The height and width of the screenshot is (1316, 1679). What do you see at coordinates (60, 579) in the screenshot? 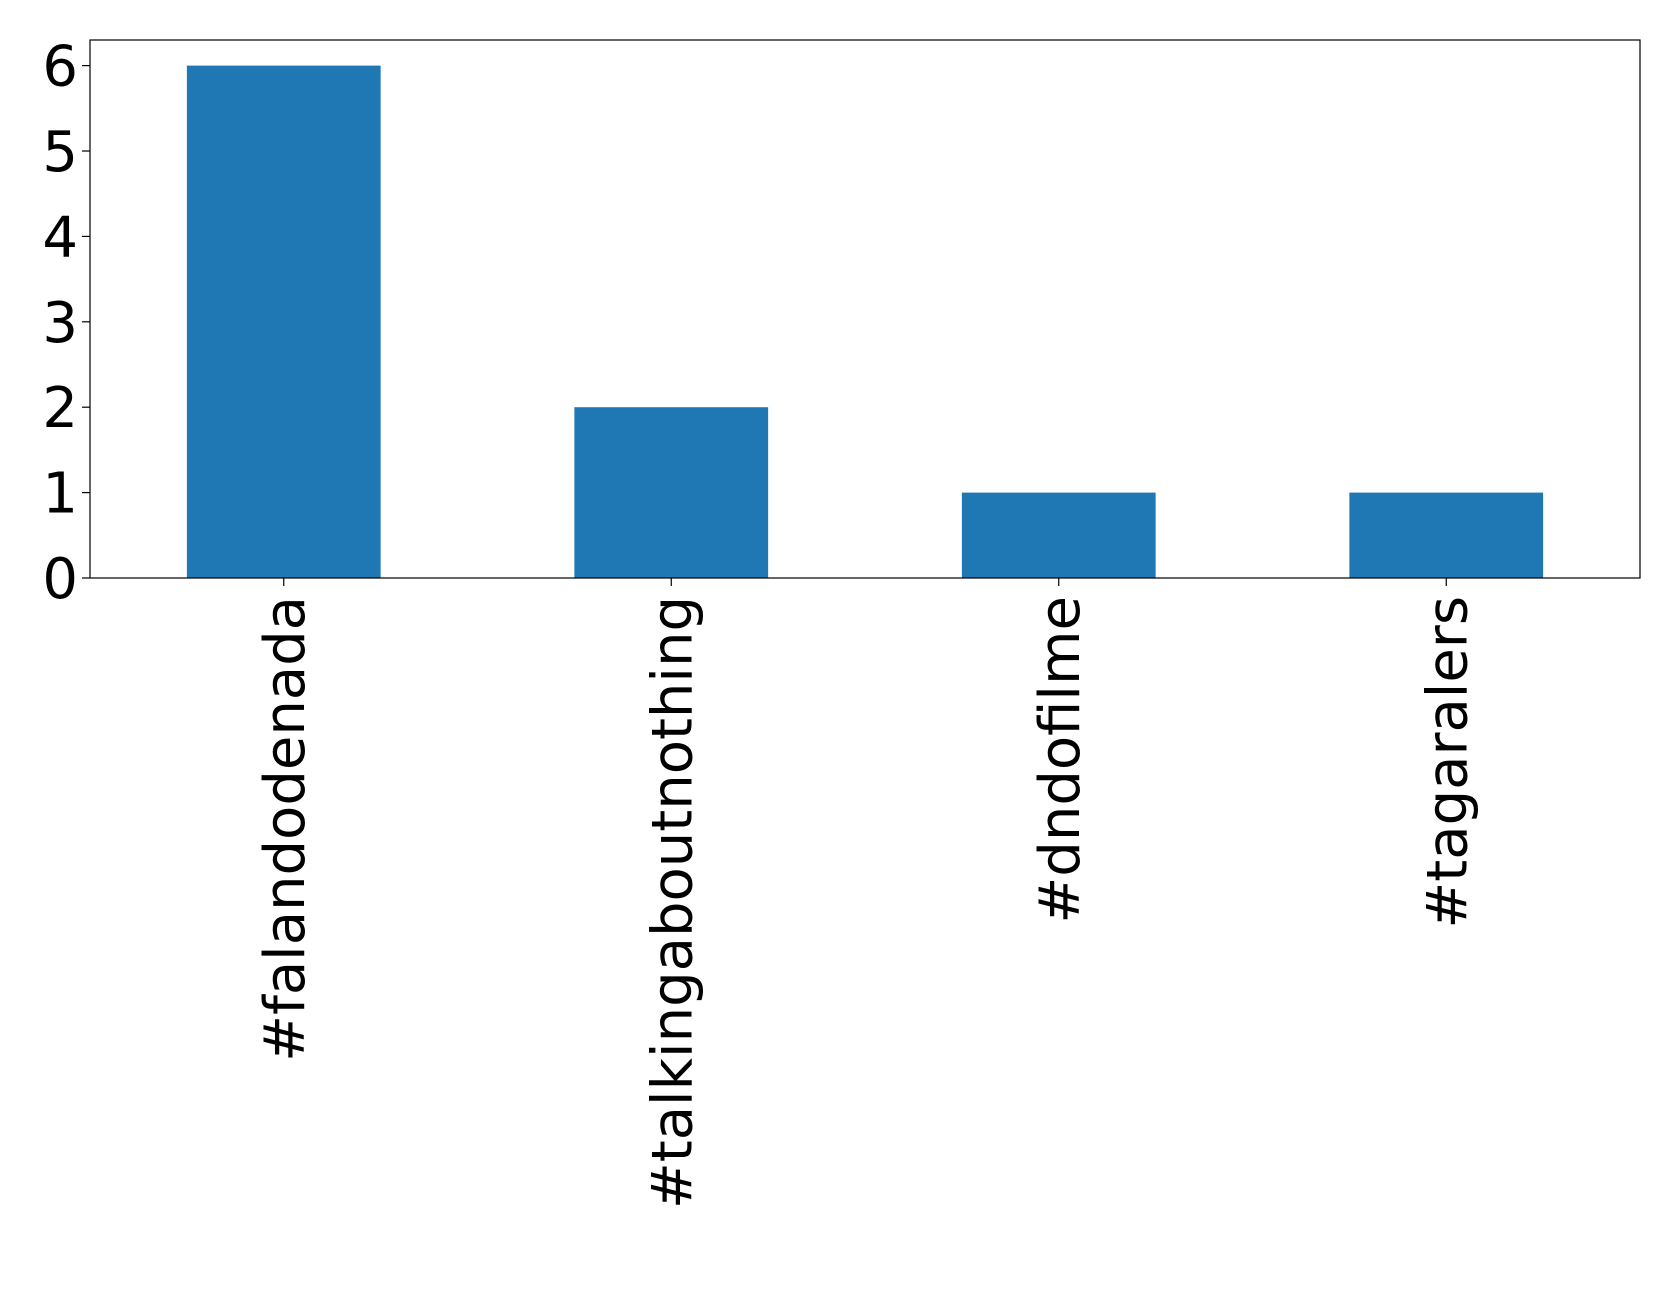
I see `y-tick-label: 0` at bounding box center [60, 579].